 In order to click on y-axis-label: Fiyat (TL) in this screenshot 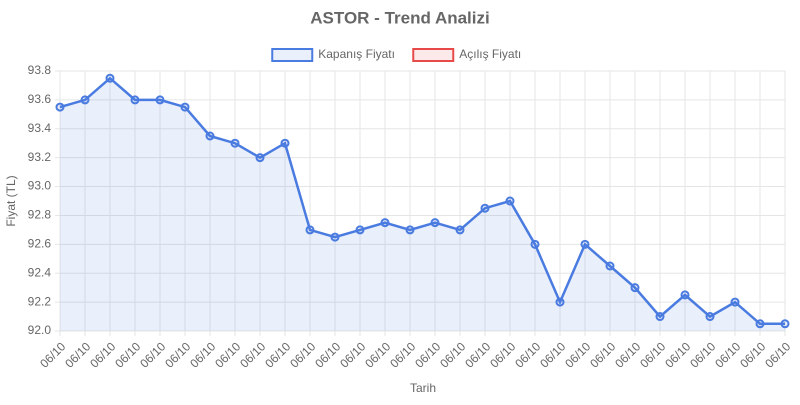, I will do `click(11, 200)`.